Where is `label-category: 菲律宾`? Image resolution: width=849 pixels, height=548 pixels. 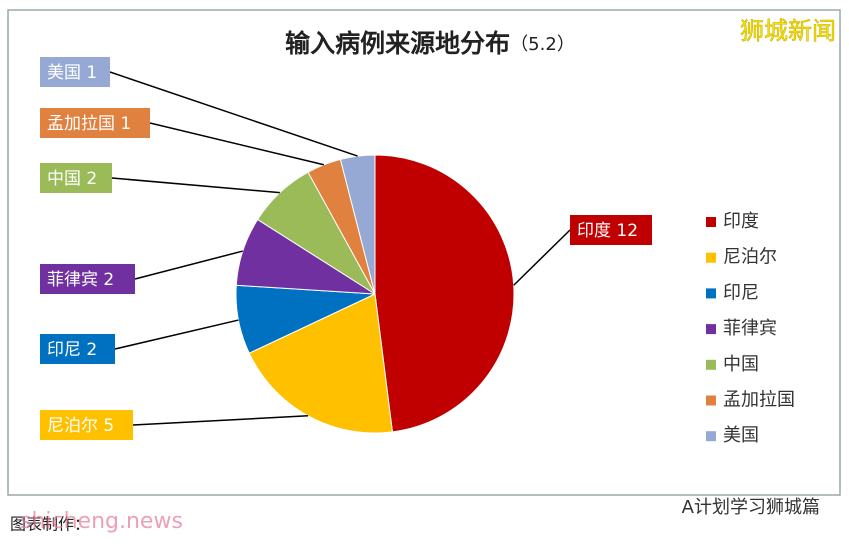 label-category: 菲律宾 is located at coordinates (72, 280).